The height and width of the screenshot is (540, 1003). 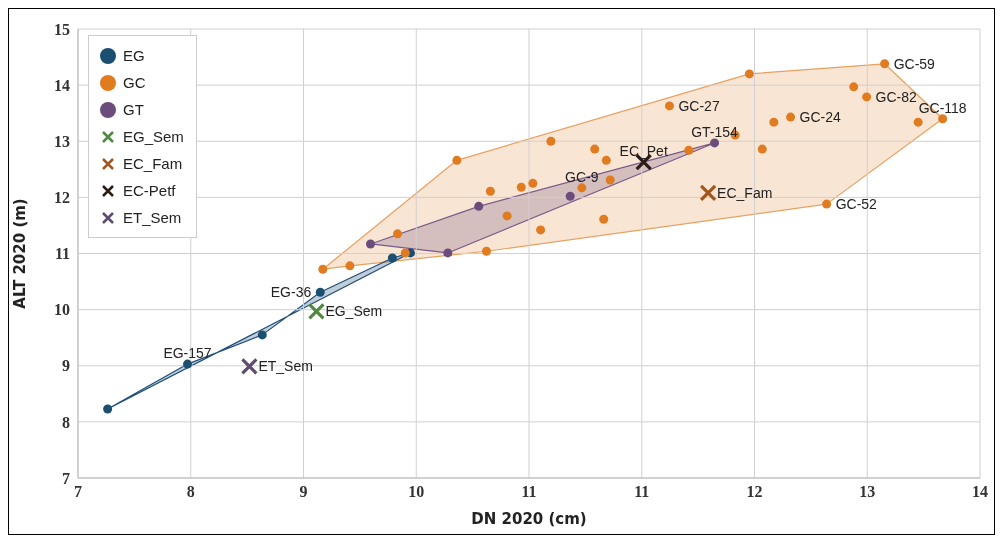 I want to click on annotation: GC-9, so click(x=582, y=176).